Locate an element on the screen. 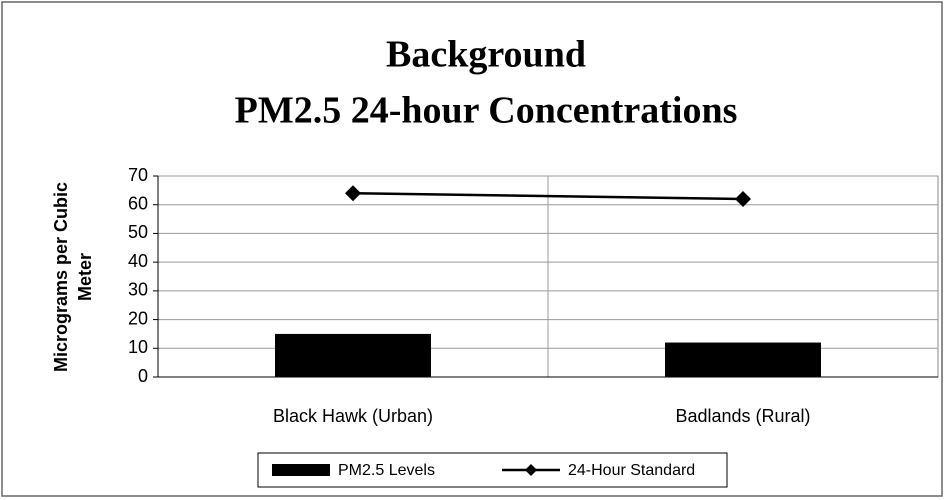 This screenshot has height=500, width=946. y-tick-label: 30 is located at coordinates (138, 290).